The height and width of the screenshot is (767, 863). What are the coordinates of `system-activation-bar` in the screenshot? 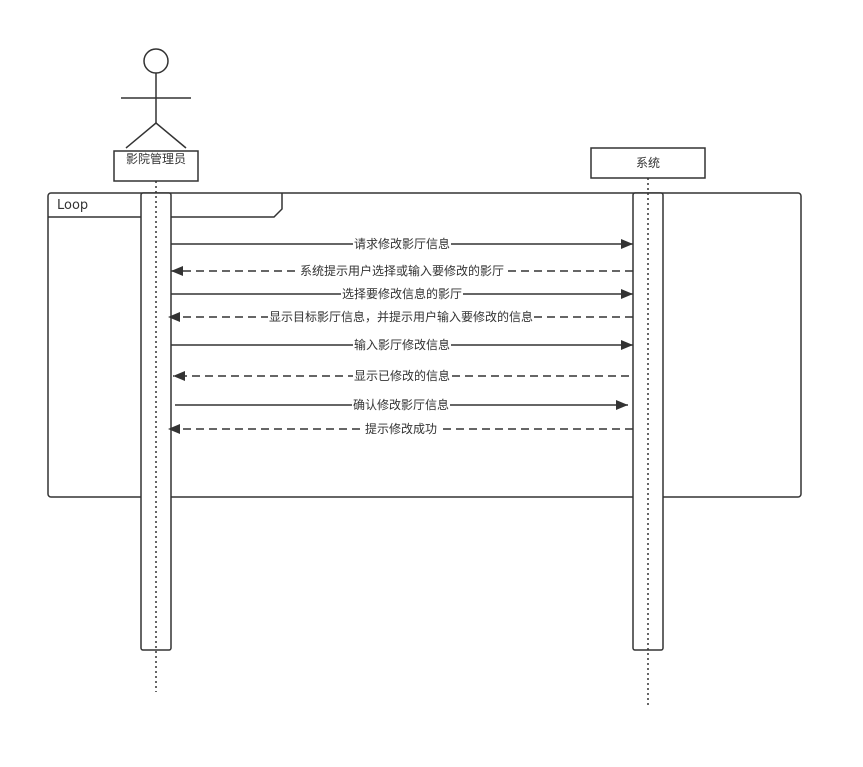 It's located at (648, 421).